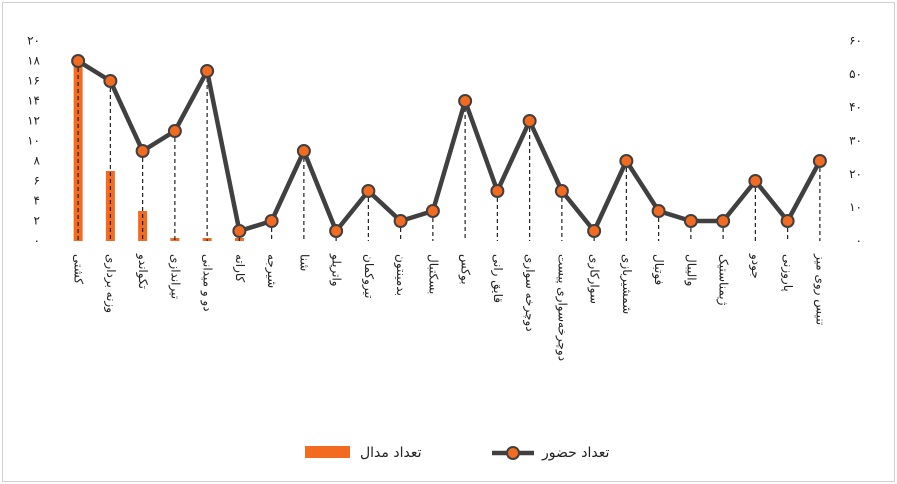  Describe the element at coordinates (368, 276) in the screenshot. I see `x-tick-label: تیروکمان` at that location.